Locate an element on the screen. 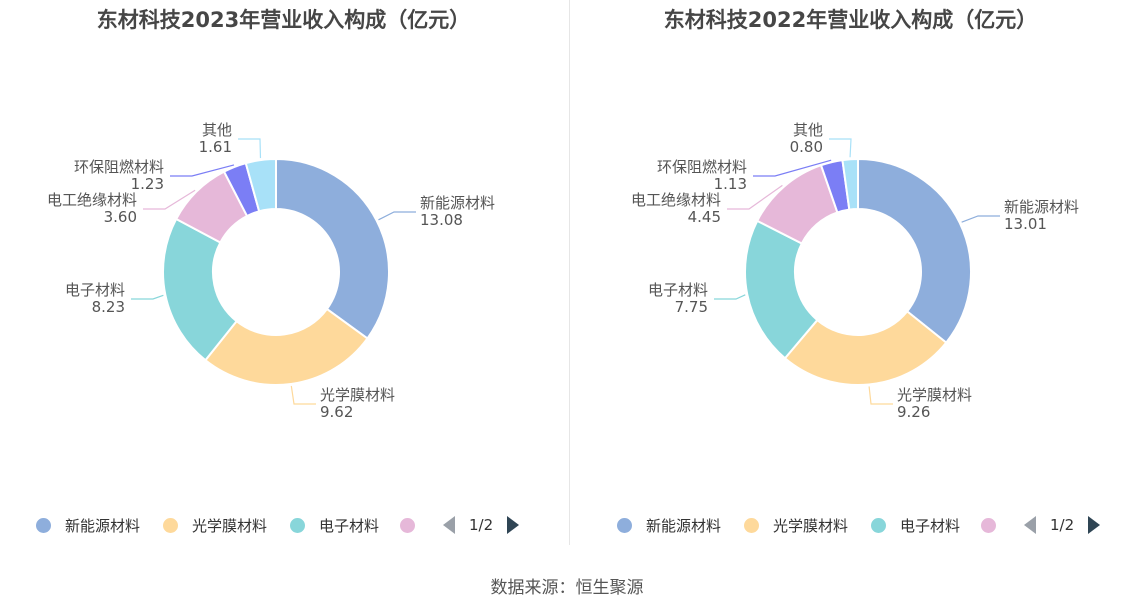  slice-value-label: 7.75 is located at coordinates (691, 307).